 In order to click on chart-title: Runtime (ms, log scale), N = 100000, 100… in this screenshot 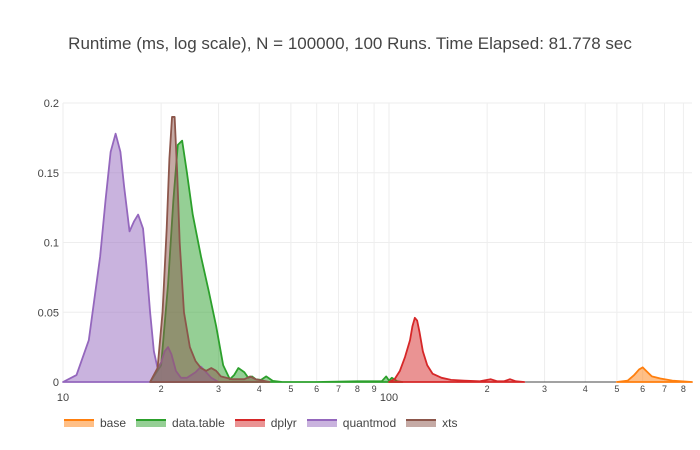, I will do `click(350, 43)`.